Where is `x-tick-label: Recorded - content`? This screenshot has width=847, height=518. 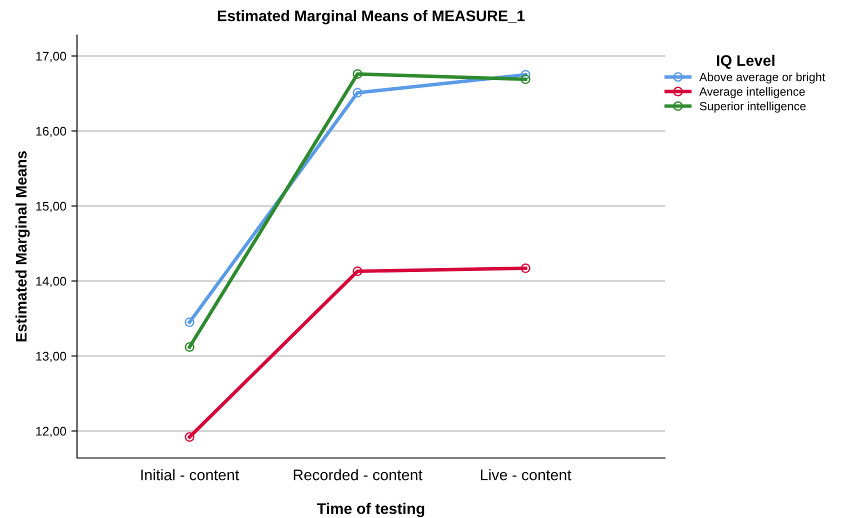 x-tick-label: Recorded - content is located at coordinates (358, 474).